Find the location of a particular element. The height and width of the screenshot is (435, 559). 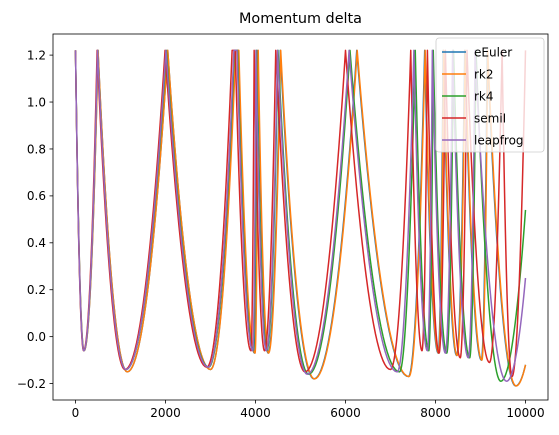

y-tick-label: 0.6 is located at coordinates (36, 196).